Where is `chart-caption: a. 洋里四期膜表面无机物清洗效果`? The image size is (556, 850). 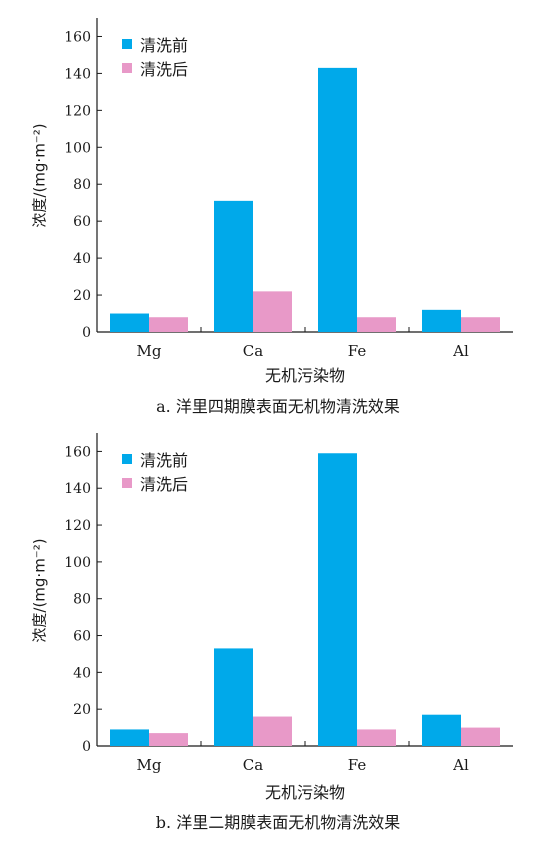
chart-caption: a. 洋里四期膜表面无机物清洗效果 is located at coordinates (278, 406).